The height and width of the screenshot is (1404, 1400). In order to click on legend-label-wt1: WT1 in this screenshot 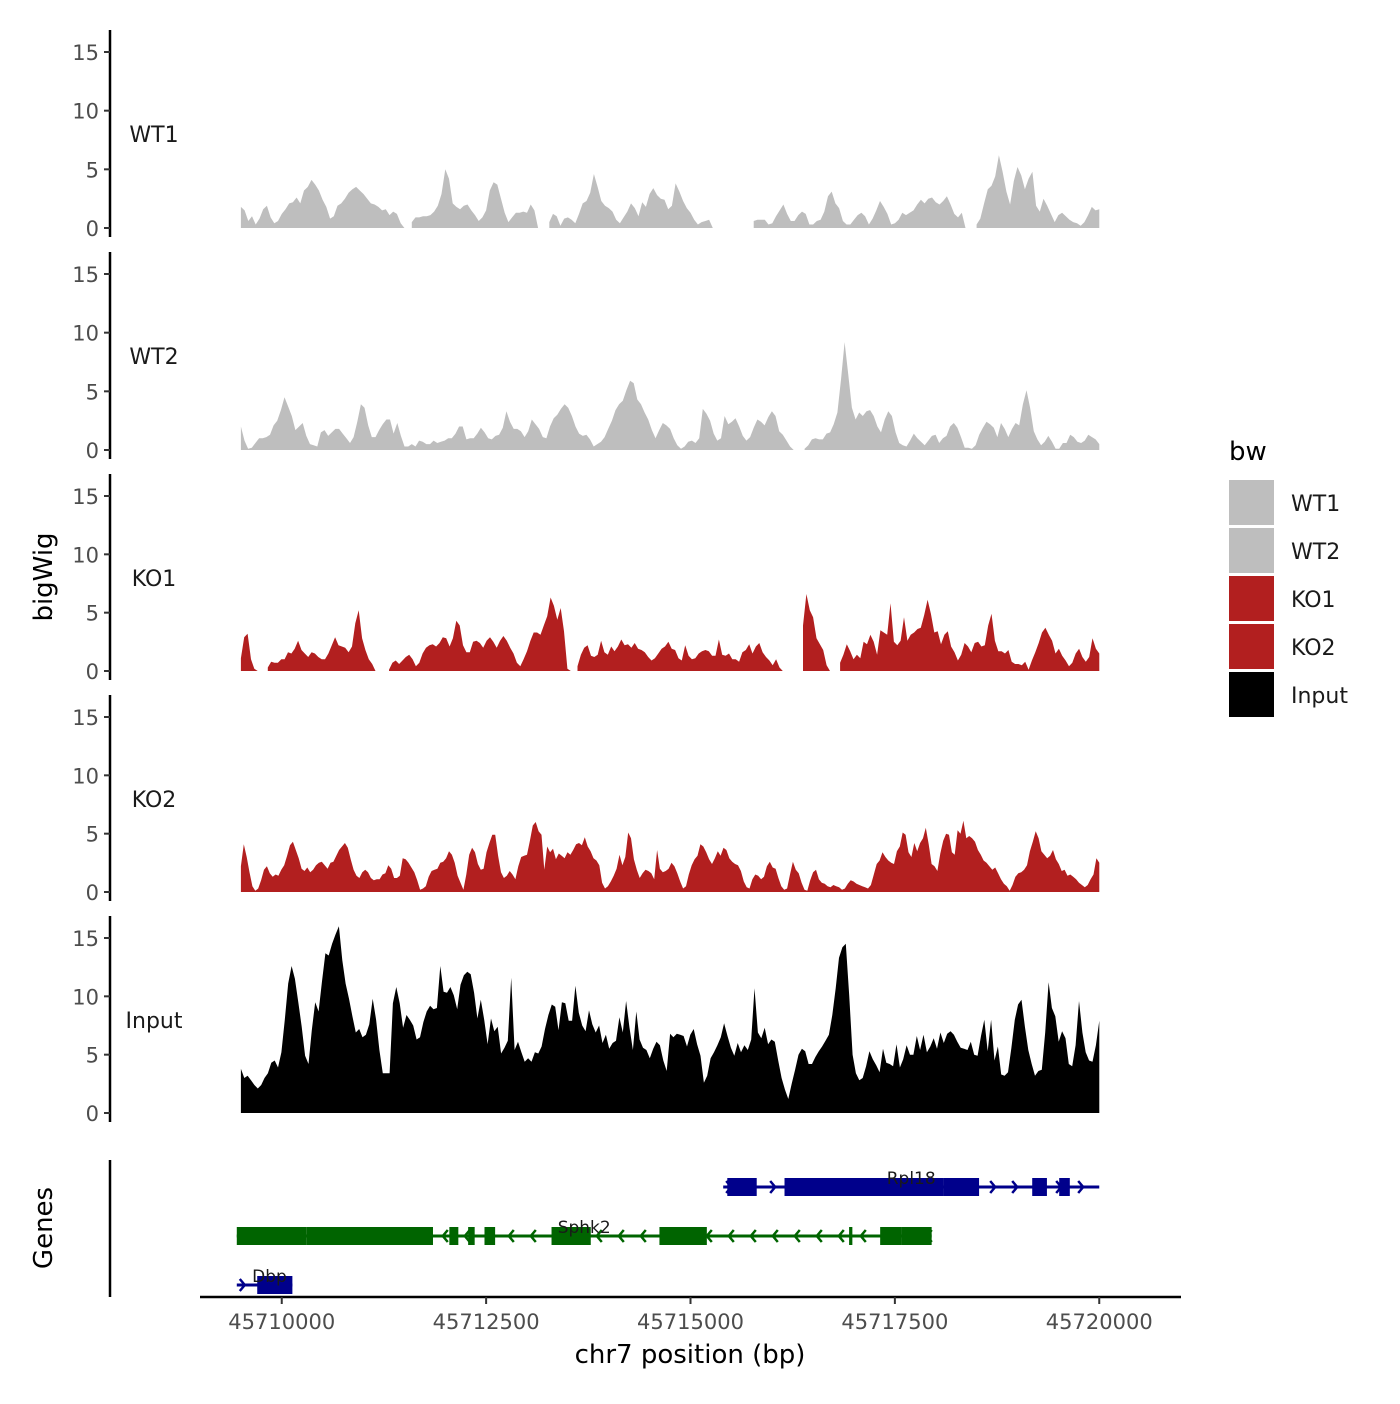, I will do `click(1315, 504)`.